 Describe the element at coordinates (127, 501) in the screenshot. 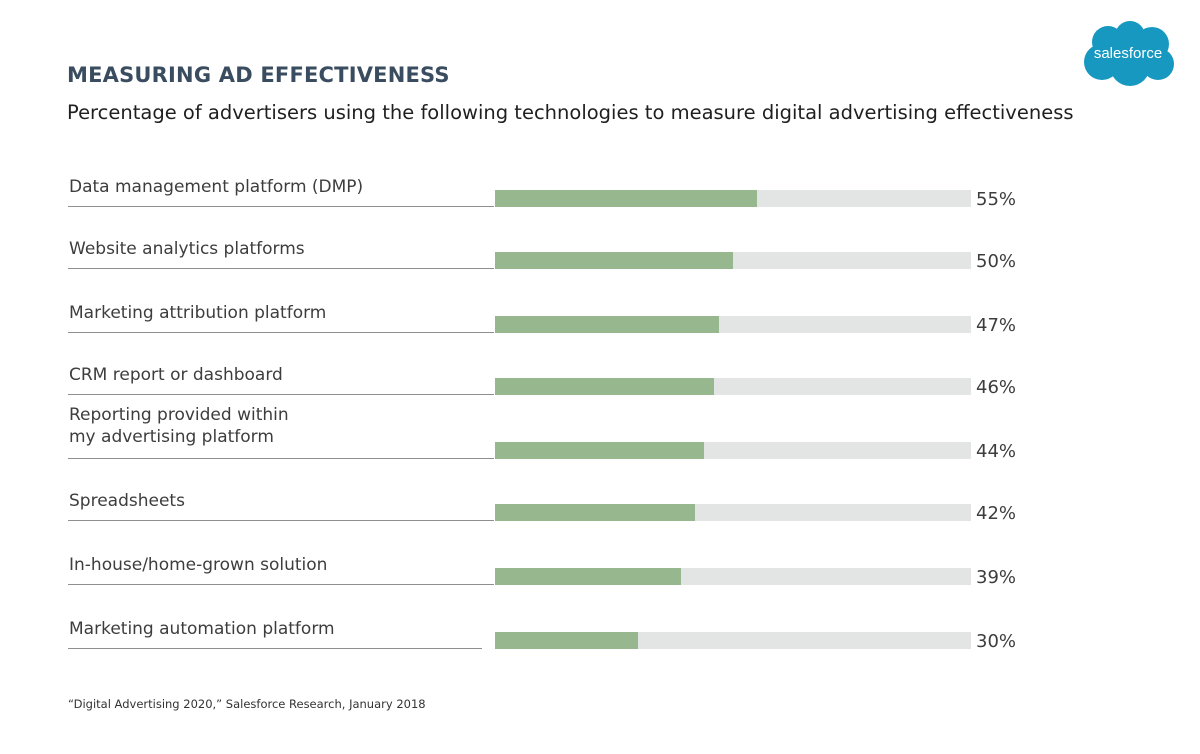

I see `category-label: Spreadsheets` at that location.